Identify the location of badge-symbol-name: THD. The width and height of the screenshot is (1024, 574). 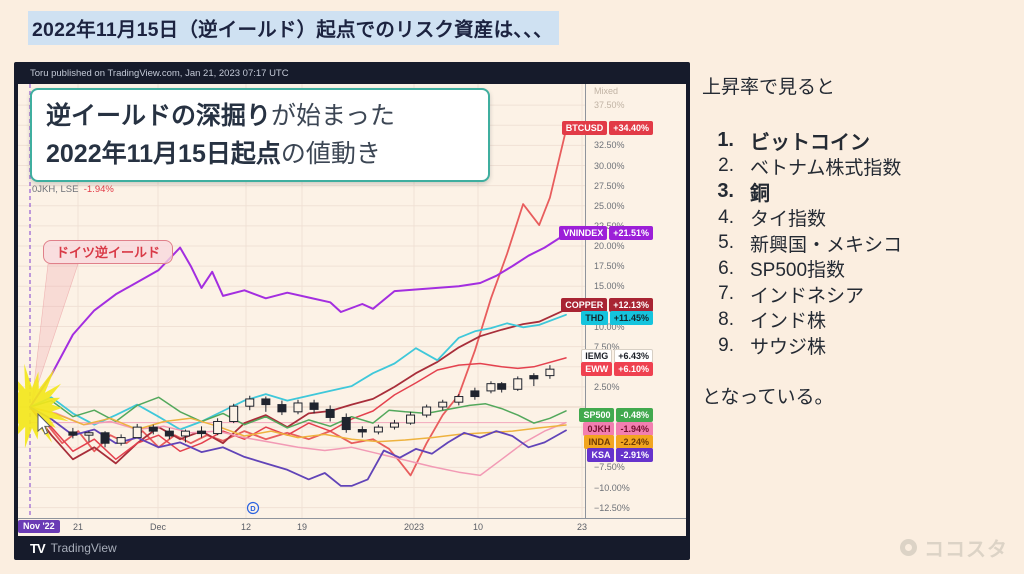
(594, 318).